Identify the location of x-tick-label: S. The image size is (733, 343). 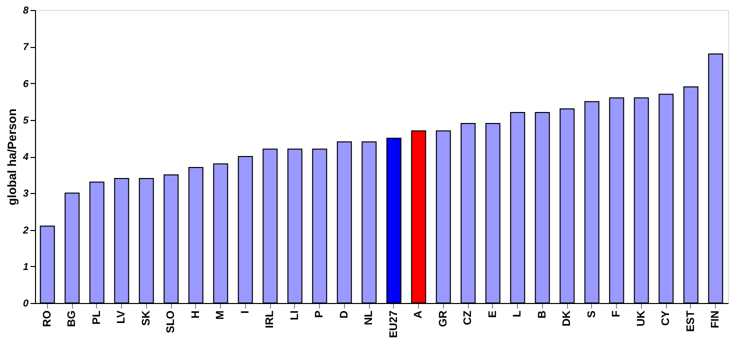
(592, 314).